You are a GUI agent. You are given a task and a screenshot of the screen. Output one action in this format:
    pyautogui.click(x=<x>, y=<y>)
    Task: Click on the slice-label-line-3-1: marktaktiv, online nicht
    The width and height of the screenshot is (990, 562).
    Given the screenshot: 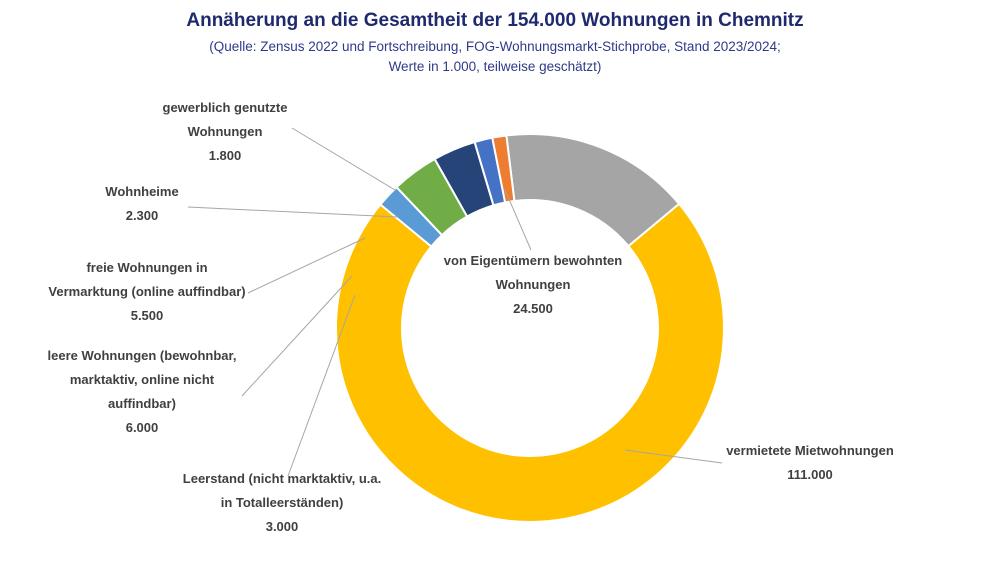 What is the action you would take?
    pyautogui.click(x=142, y=379)
    